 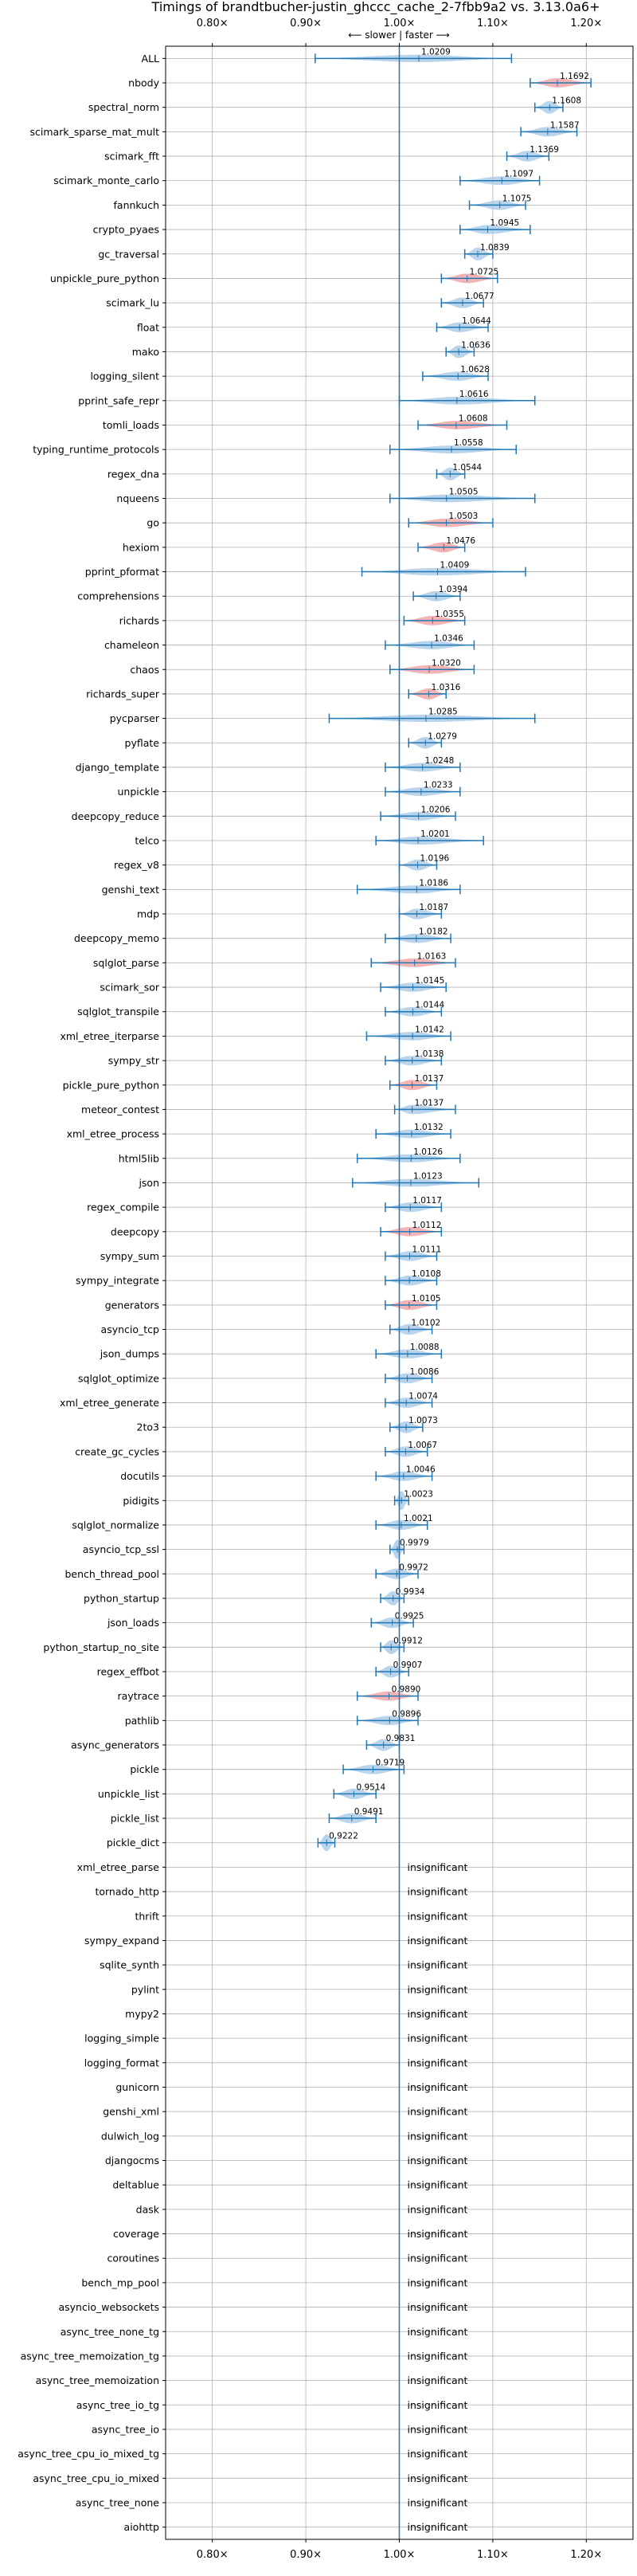 I want to click on value-label: 1.0138, so click(x=430, y=1054).